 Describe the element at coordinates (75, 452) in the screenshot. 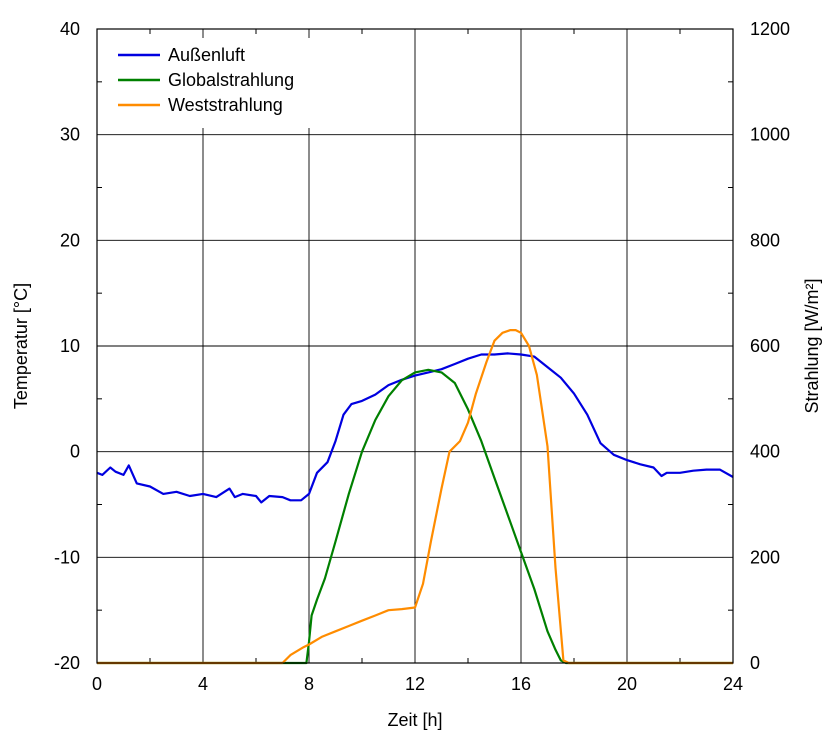

I see `left-tick-label: 0` at that location.